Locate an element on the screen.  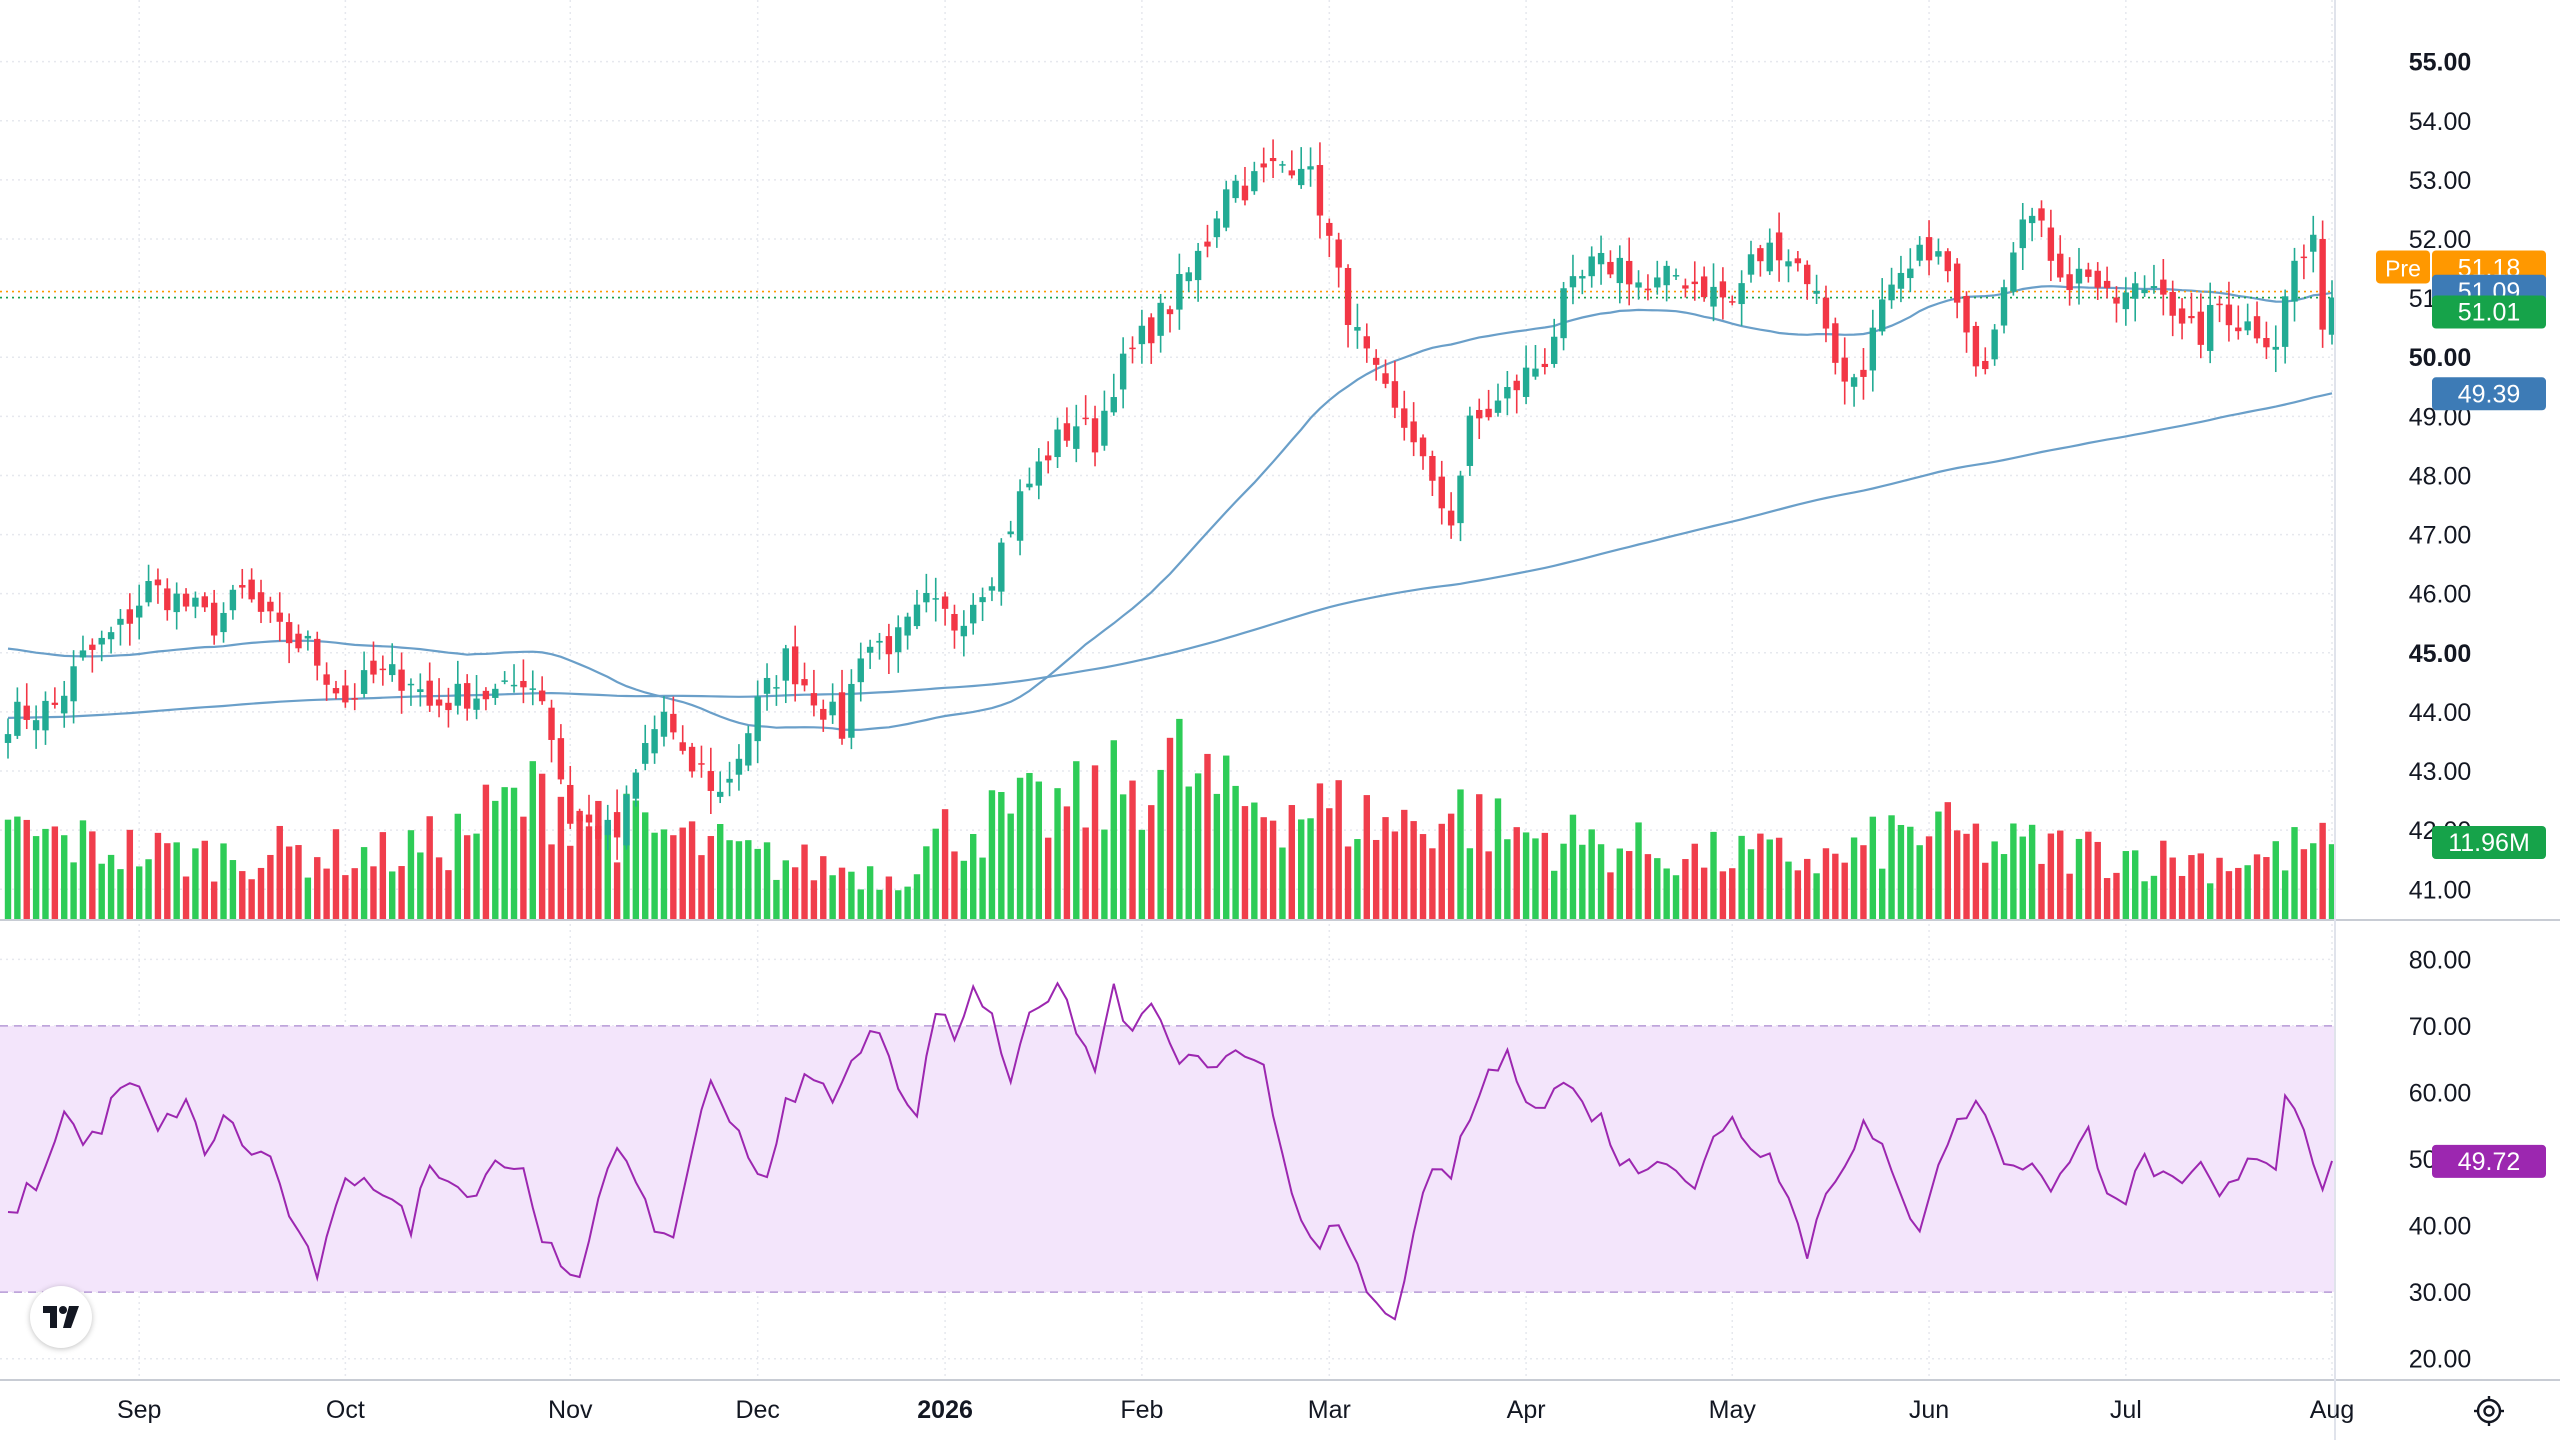
rsi-badge-bg is located at coordinates (2489, 1161).